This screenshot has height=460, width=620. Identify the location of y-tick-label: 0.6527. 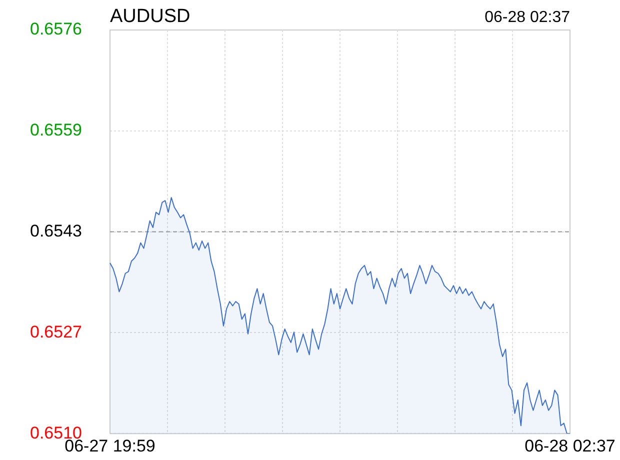
(56, 332).